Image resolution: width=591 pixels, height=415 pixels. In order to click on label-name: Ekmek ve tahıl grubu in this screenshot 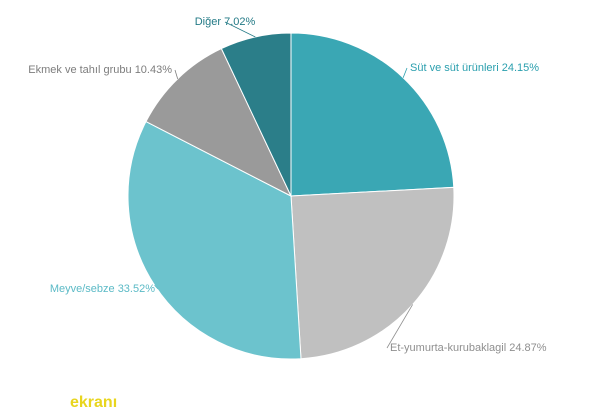, I will do `click(79, 70)`.